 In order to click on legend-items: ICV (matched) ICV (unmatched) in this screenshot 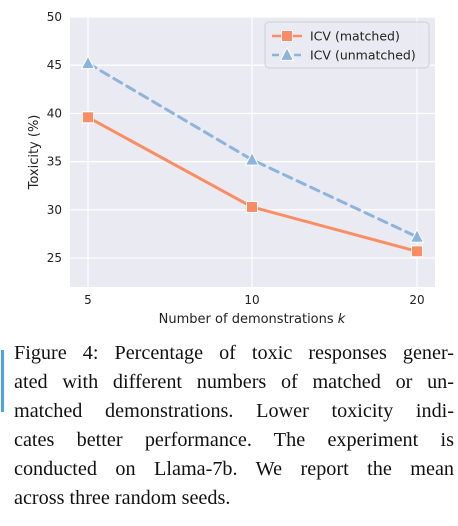, I will do `click(344, 46)`.